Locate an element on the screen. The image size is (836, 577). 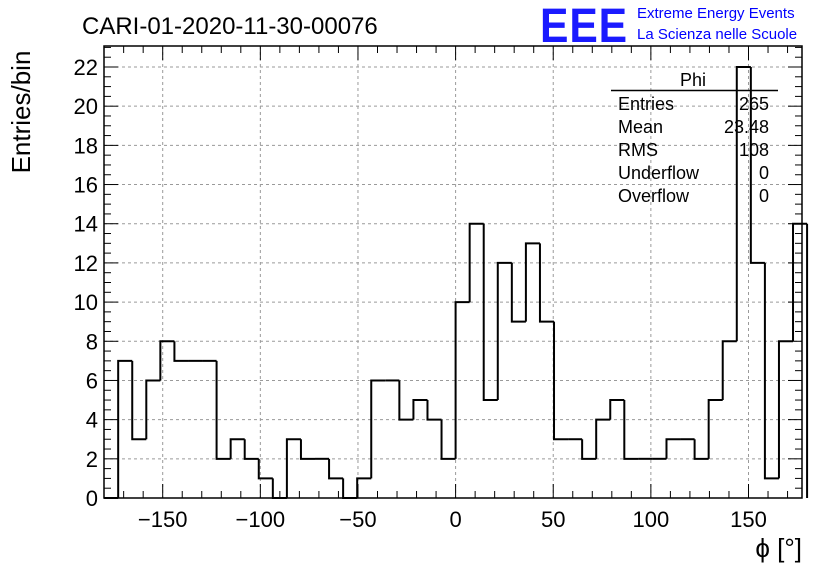
y-tick-label: 22 is located at coordinates (86, 67).